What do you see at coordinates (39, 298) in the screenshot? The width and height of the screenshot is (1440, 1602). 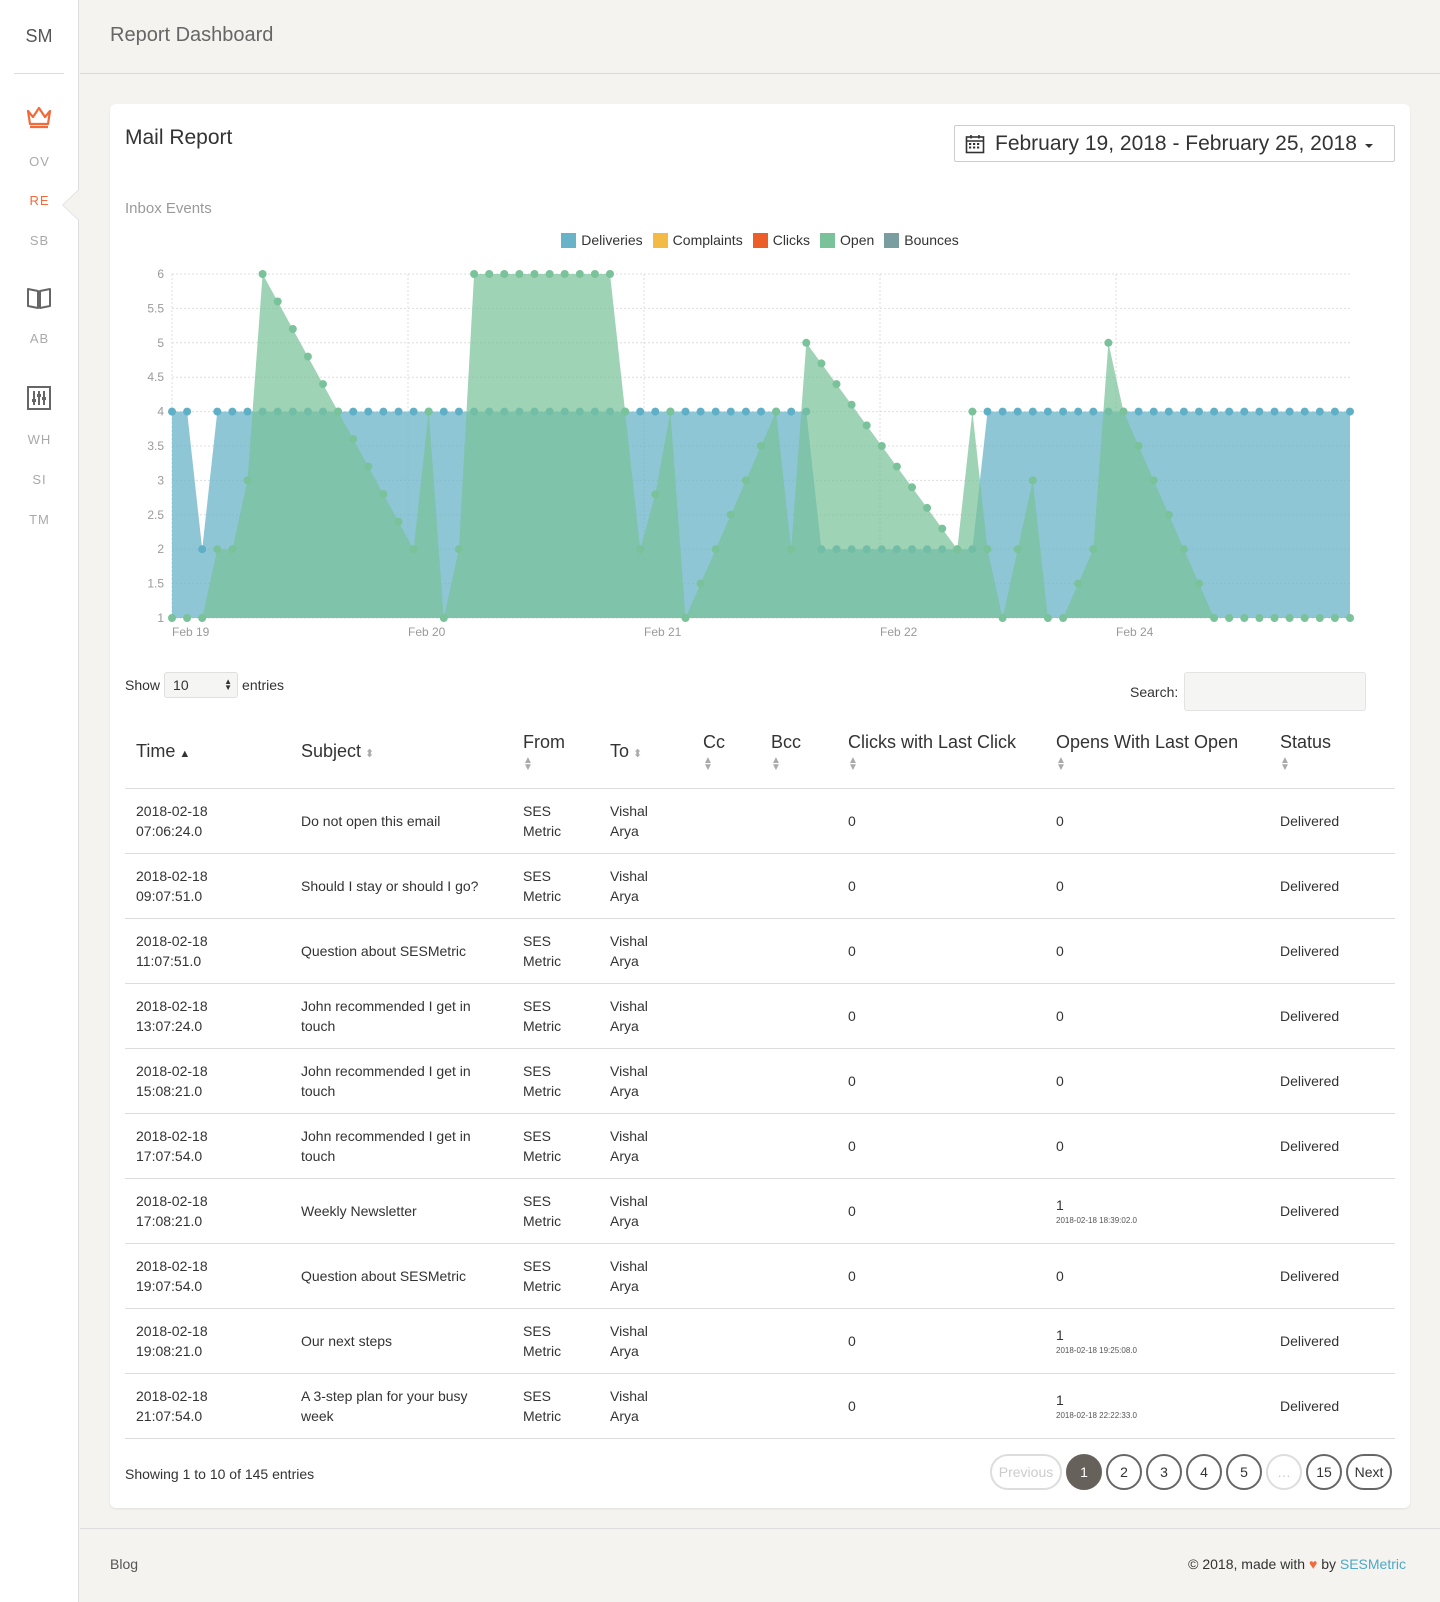 I see `book-icon` at bounding box center [39, 298].